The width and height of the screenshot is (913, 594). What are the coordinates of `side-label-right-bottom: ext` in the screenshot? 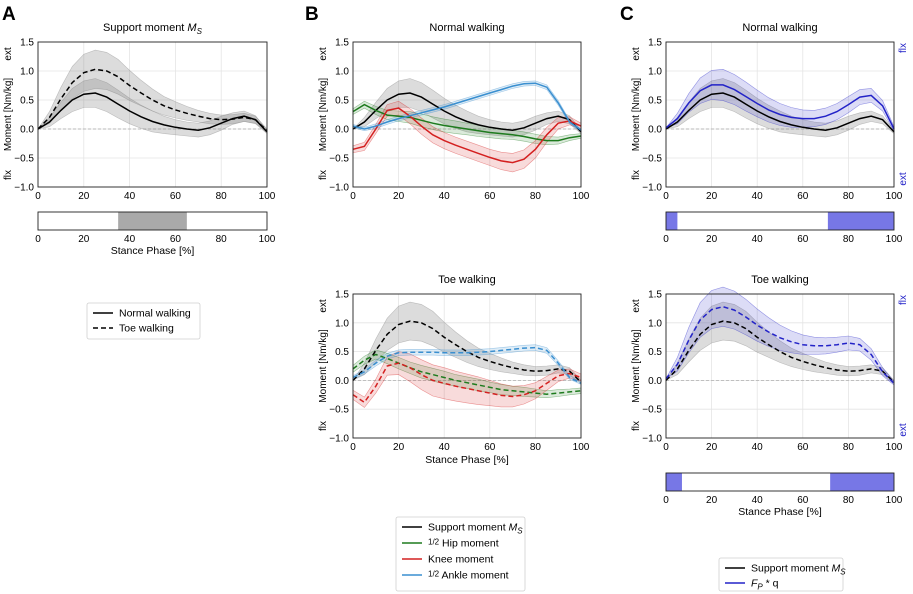 It's located at (903, 430).